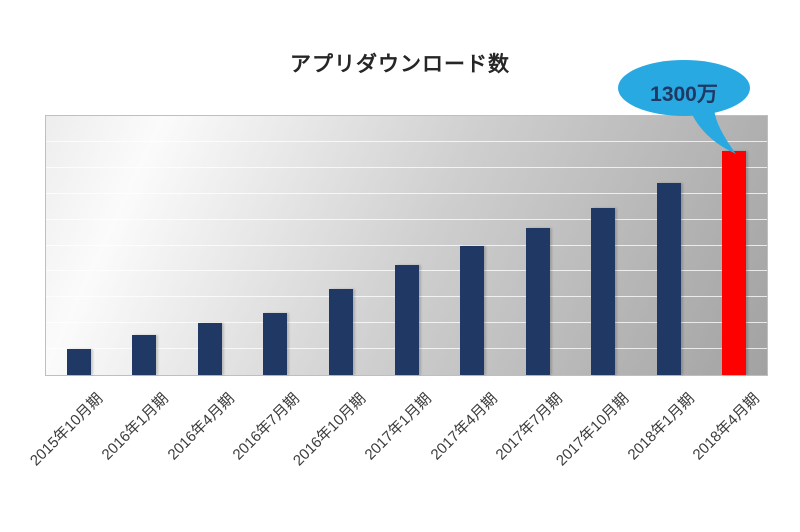 Image resolution: width=800 pixels, height=532 pixels. I want to click on bubble-ellipse-icon, so click(684, 88).